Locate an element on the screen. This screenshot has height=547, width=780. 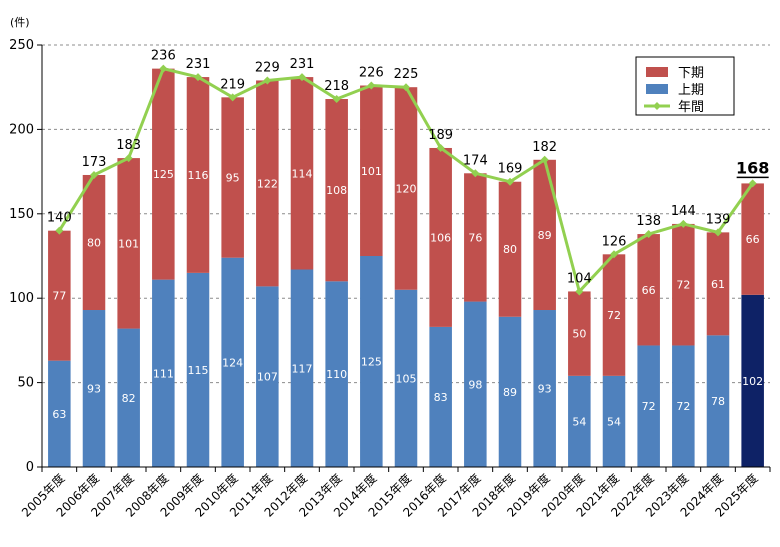
legend-label: 上期 is located at coordinates (691, 90).